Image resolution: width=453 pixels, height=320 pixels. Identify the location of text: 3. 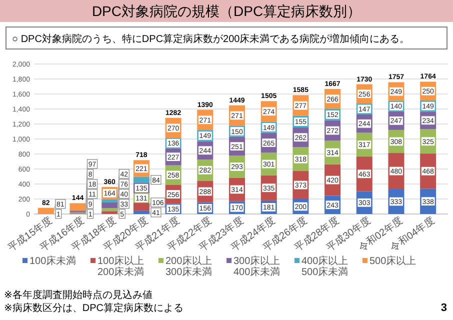
(443, 308).